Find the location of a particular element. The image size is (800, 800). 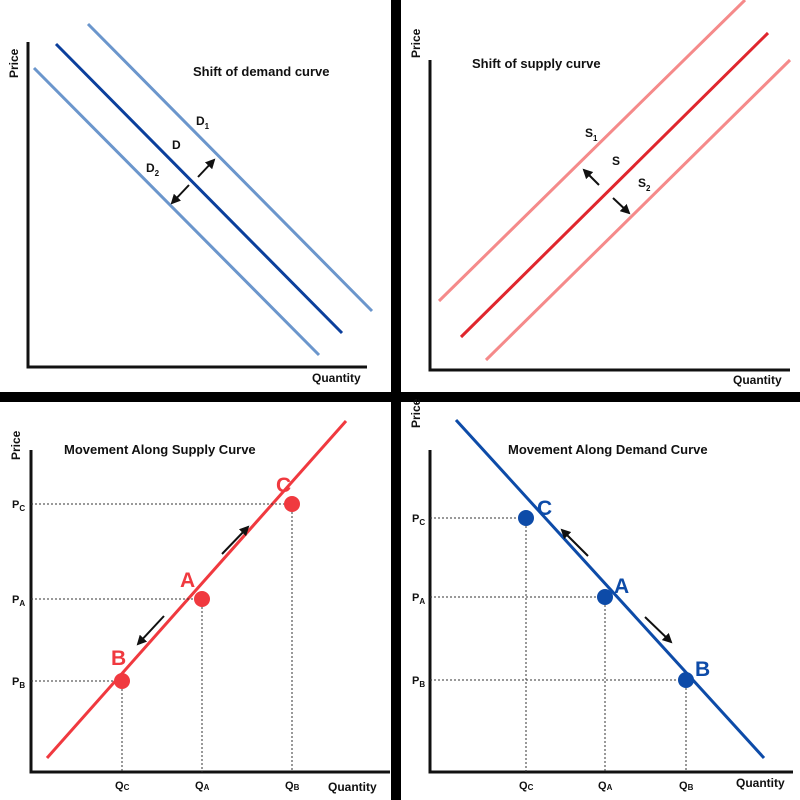

demand-curve-d is located at coordinates (199, 188).